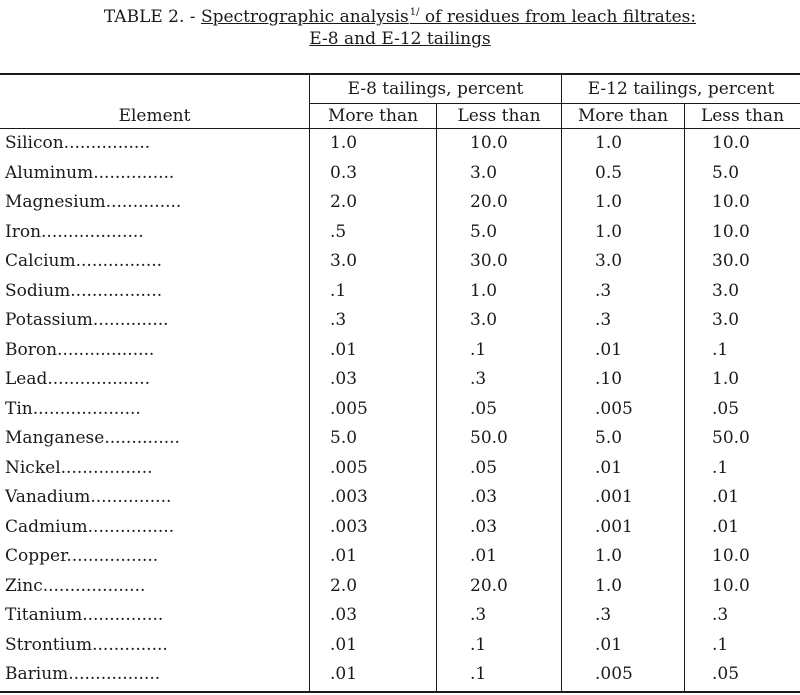  I want to click on header-element: Element, so click(154, 116).